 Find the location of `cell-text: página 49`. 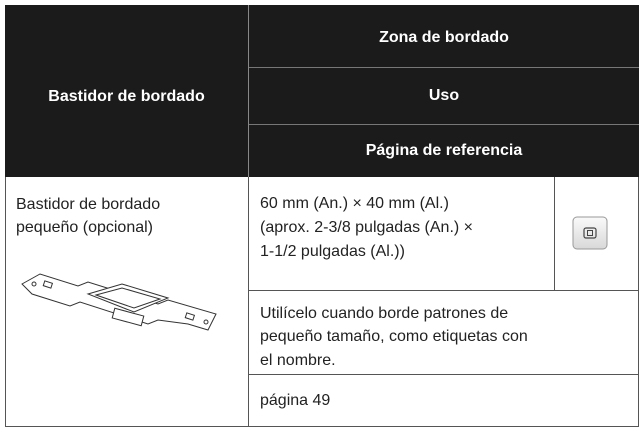

cell-text: página 49 is located at coordinates (295, 400).